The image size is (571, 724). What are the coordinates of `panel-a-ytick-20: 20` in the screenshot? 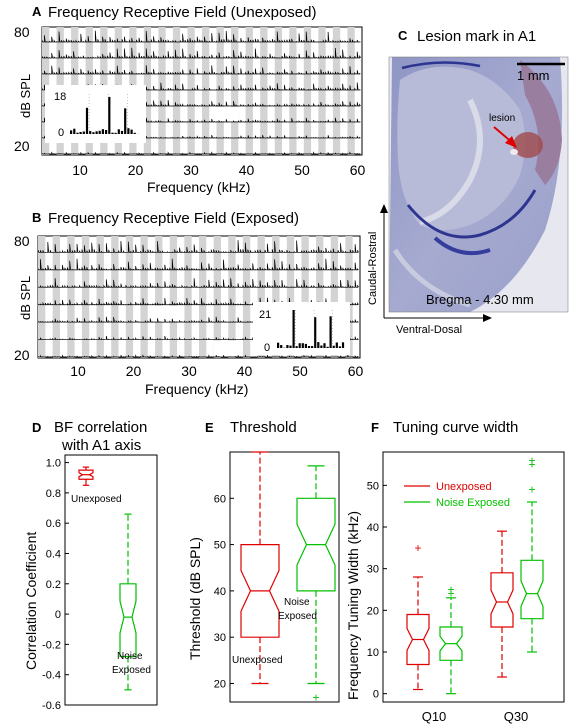 It's located at (22, 146).